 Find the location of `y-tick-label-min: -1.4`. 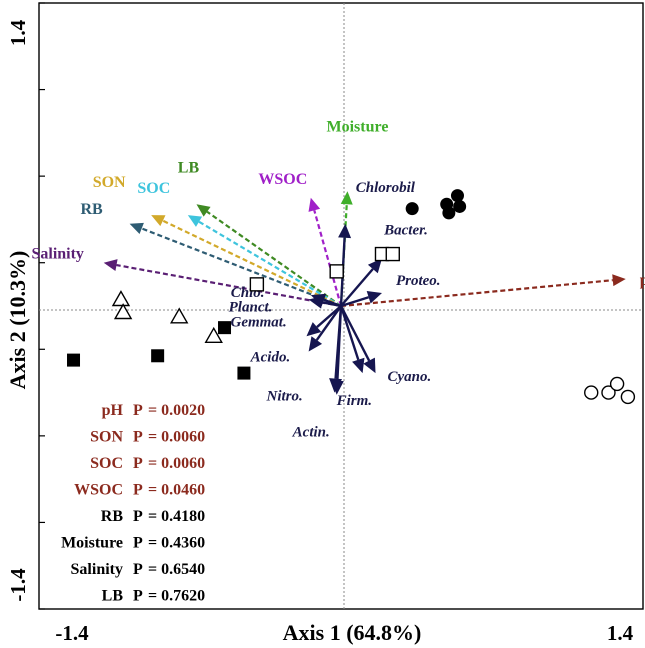

y-tick-label-min: -1.4 is located at coordinates (18, 585).